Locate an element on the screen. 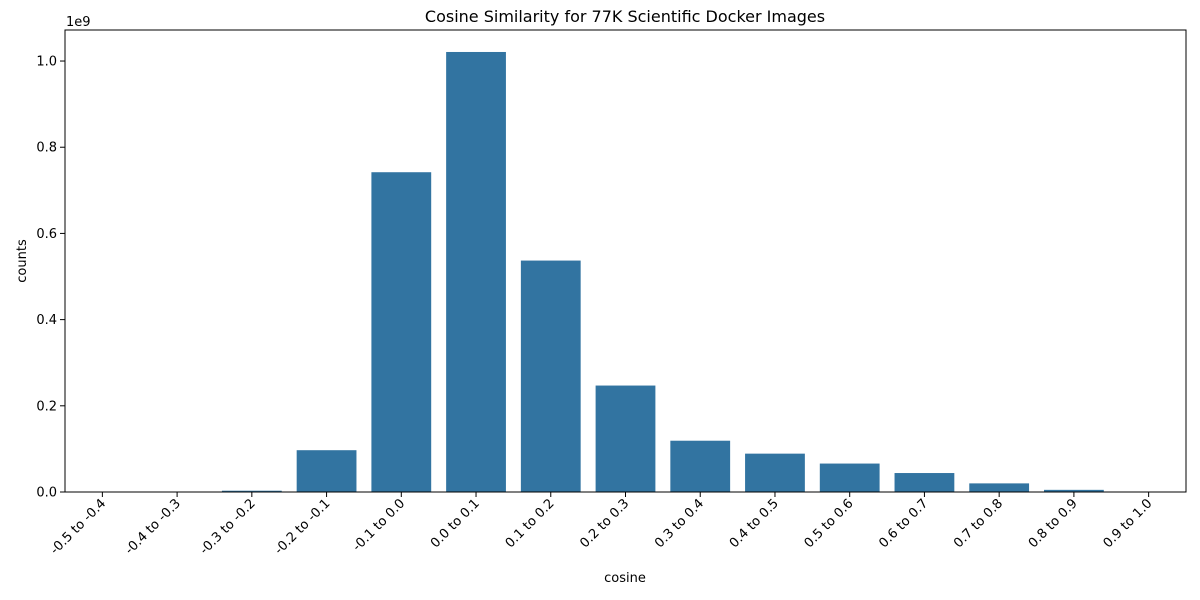 Image resolution: width=1200 pixels, height=600 pixels. y-axis: 0.0 0.2 0.4 0.6 0.8 1.0 is located at coordinates (50, 278).